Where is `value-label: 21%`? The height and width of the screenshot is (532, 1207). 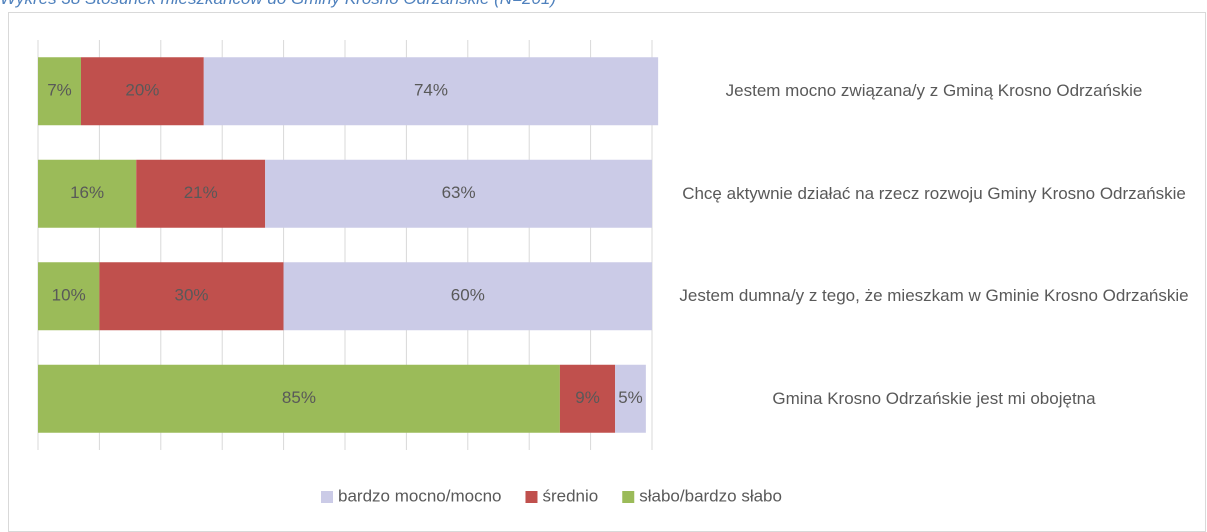 value-label: 21% is located at coordinates (201, 192).